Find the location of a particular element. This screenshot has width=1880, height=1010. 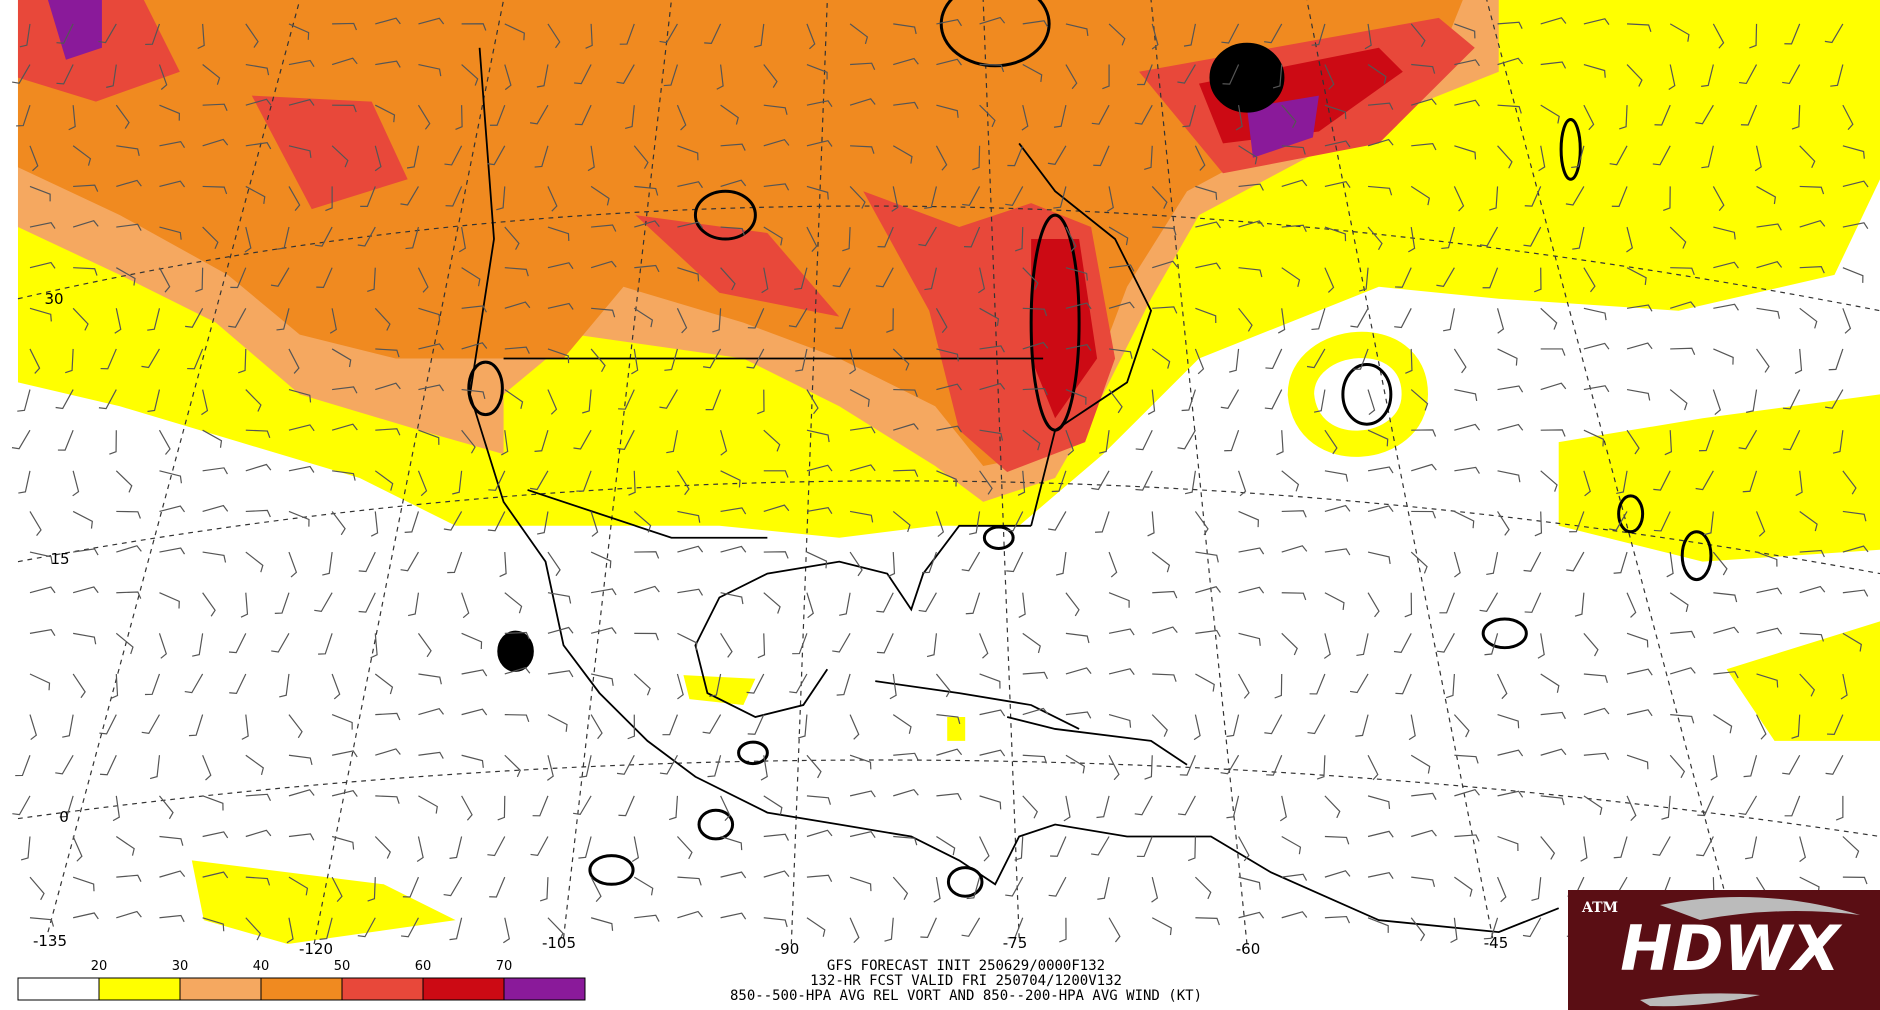

contour is located at coordinates (995, 34).